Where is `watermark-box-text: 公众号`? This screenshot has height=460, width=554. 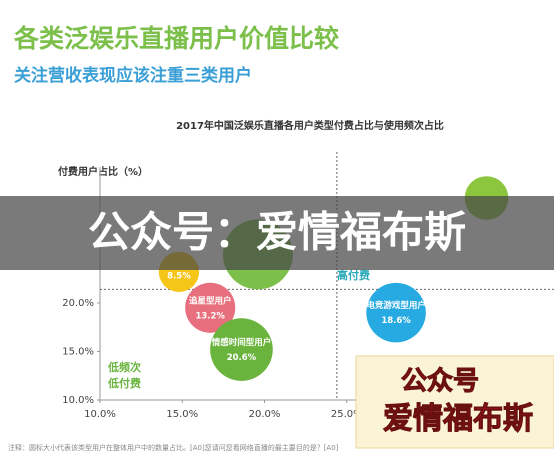 watermark-box-text: 公众号 is located at coordinates (440, 382).